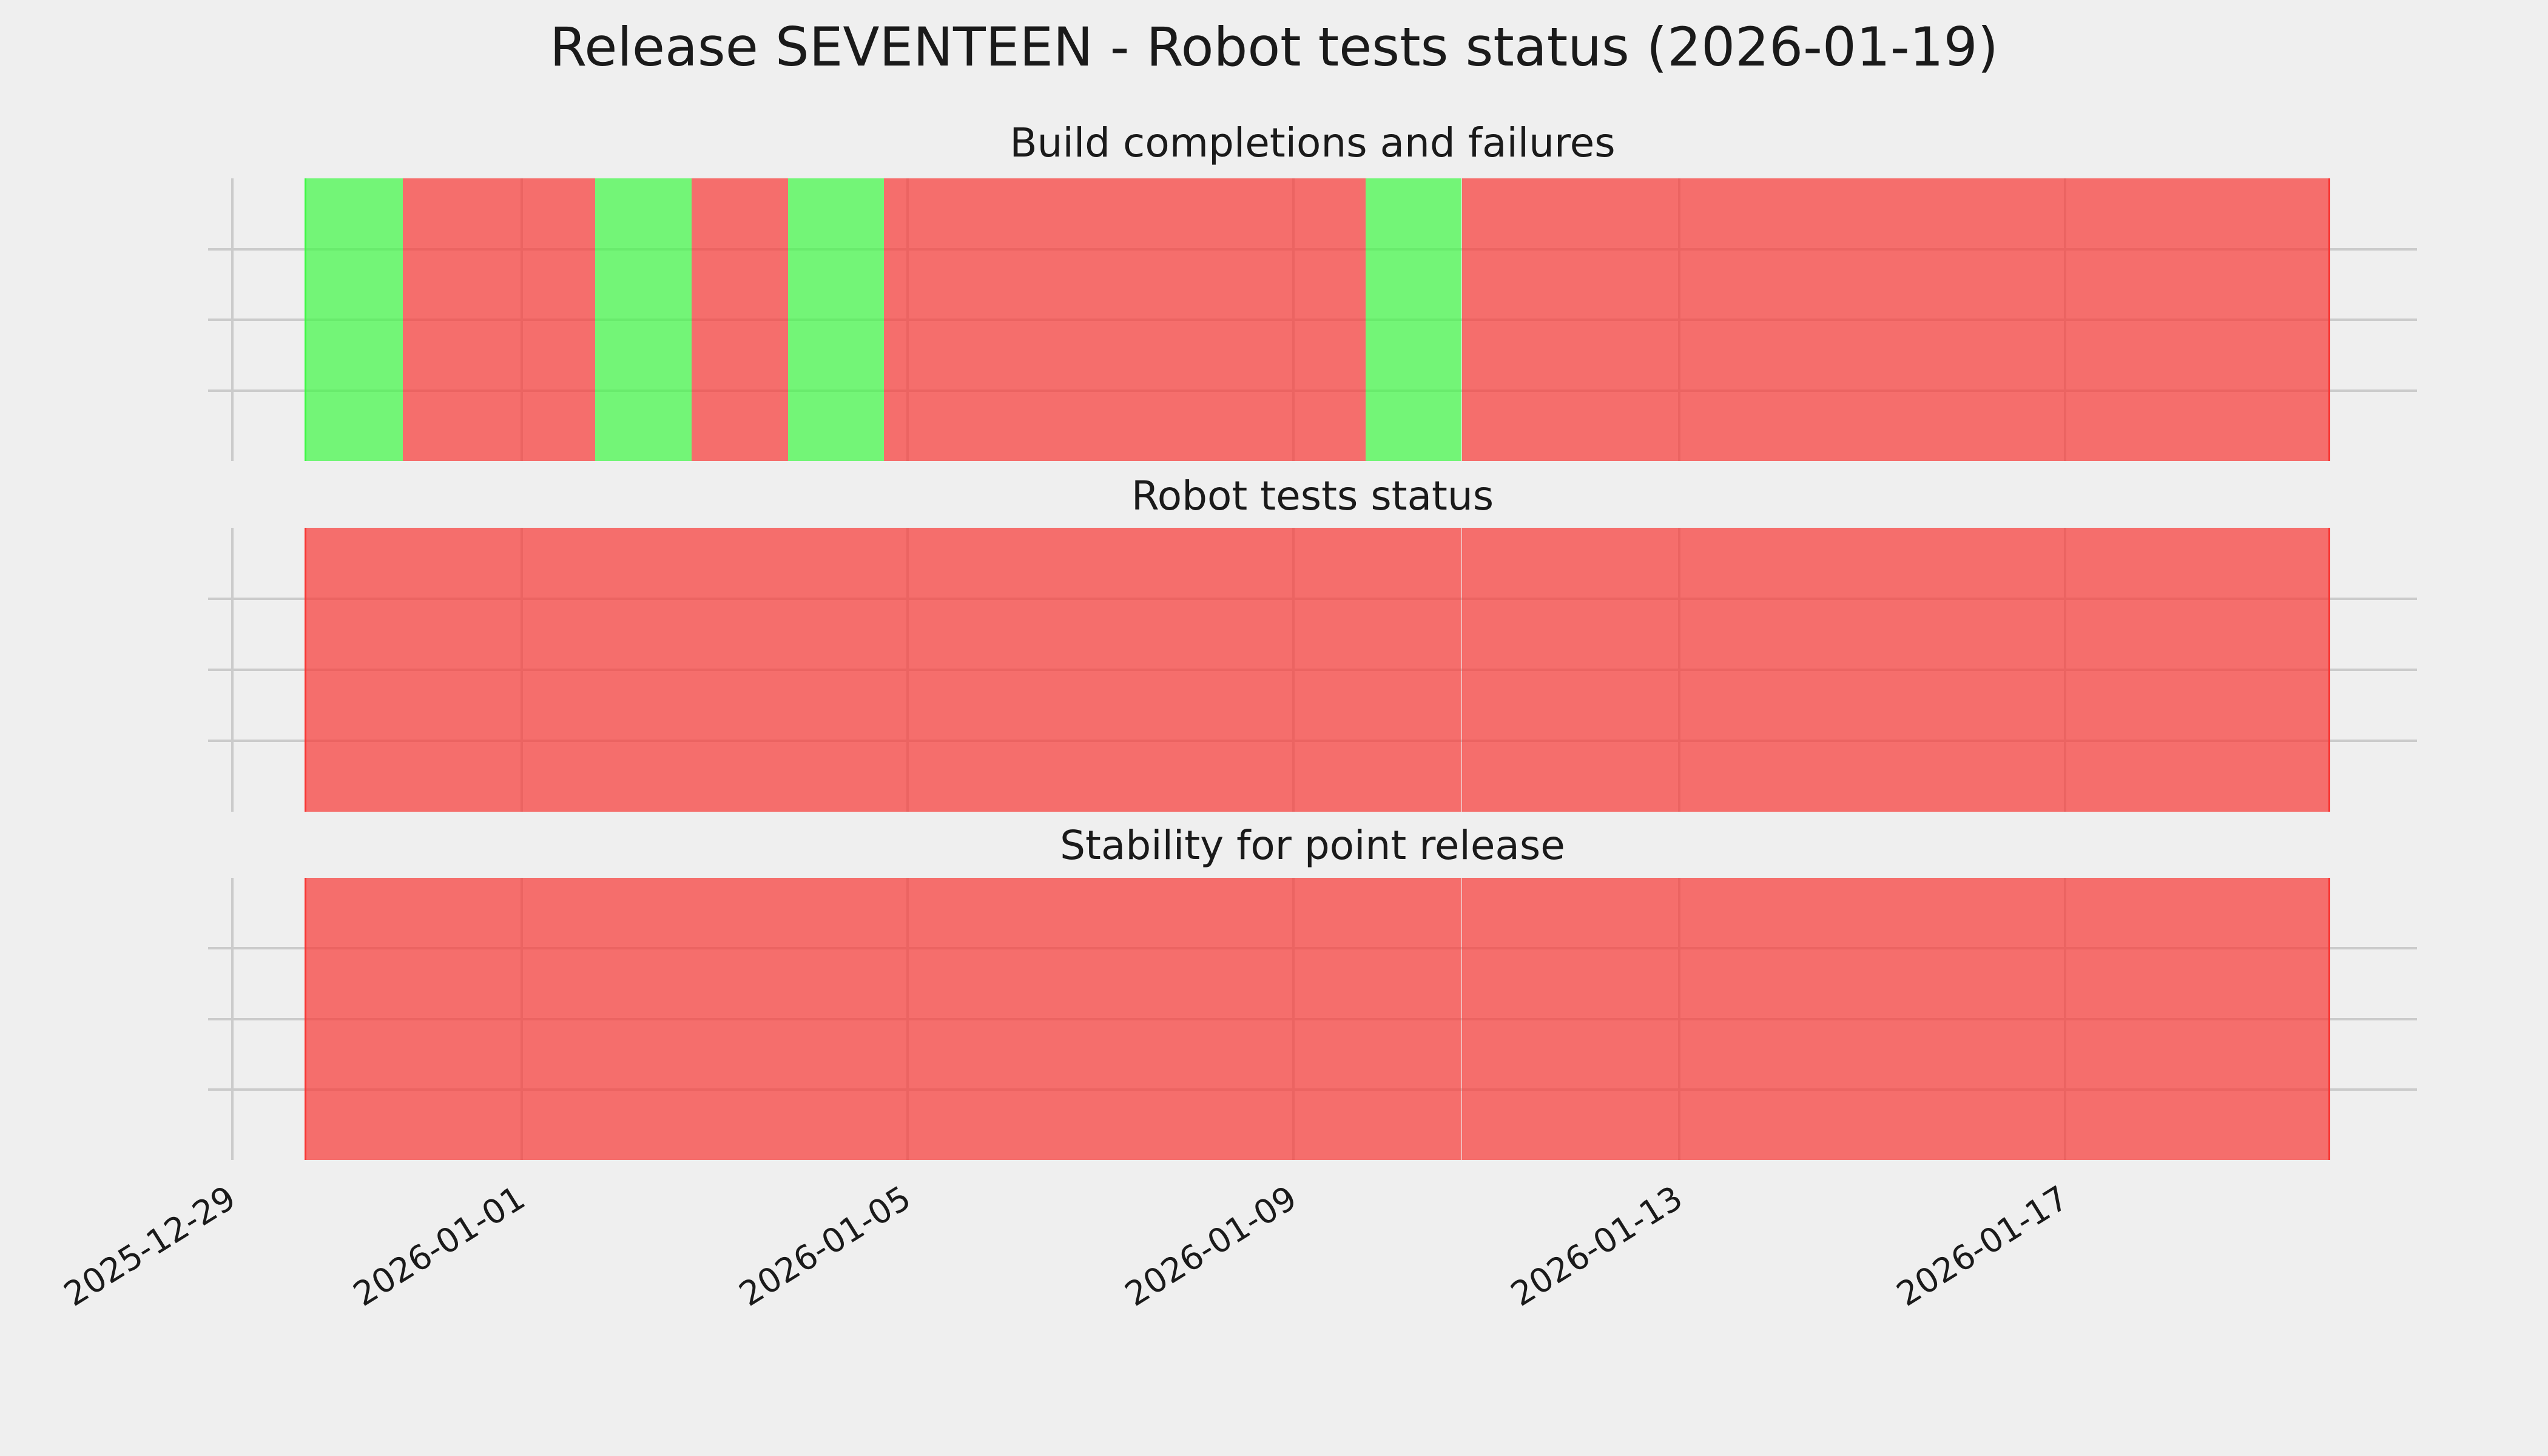  What do you see at coordinates (1312, 143) in the screenshot?
I see `subplot-title-build-completions: Build completions and failures` at bounding box center [1312, 143].